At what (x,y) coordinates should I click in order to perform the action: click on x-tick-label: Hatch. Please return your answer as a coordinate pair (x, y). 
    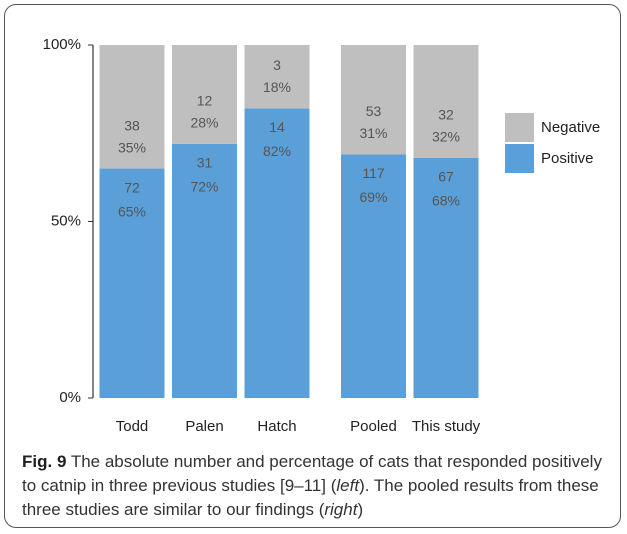
    Looking at the image, I should click on (276, 426).